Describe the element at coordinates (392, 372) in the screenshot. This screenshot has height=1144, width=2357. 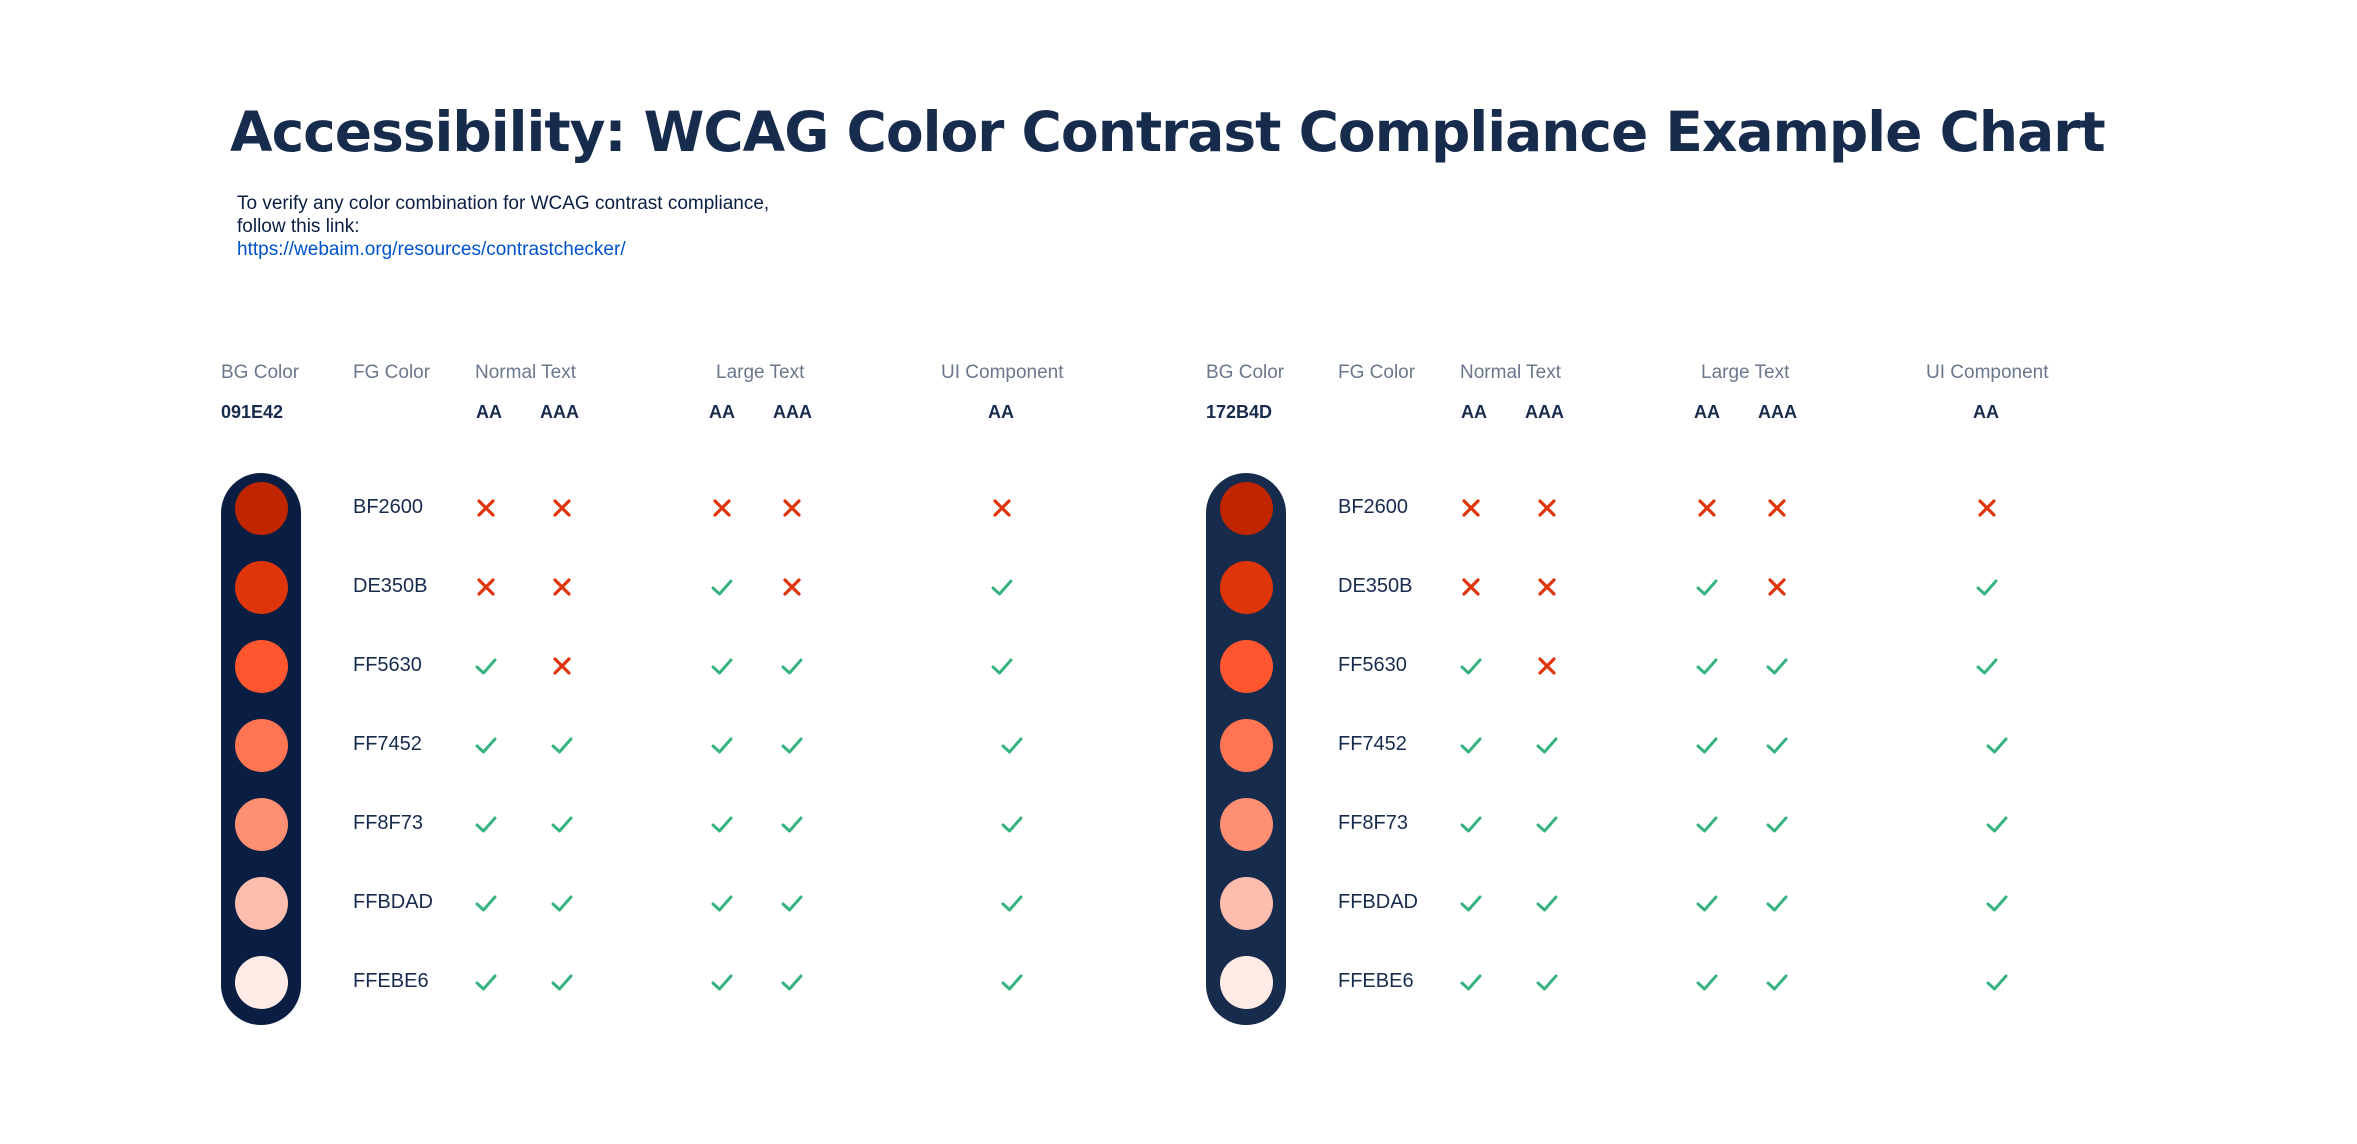
I see `fg-color-header: FG Color` at that location.